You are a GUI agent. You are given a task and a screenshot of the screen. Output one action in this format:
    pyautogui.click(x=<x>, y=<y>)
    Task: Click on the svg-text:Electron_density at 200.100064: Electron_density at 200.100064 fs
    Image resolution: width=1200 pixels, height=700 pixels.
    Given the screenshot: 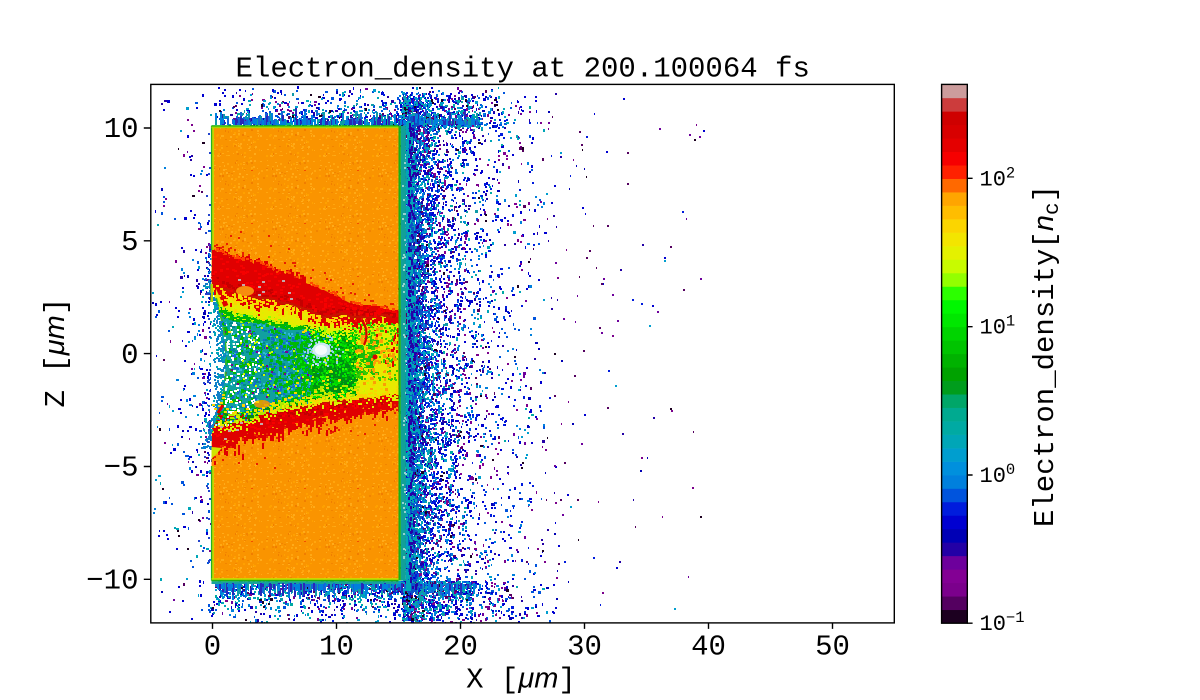 What is the action you would take?
    pyautogui.click(x=523, y=69)
    